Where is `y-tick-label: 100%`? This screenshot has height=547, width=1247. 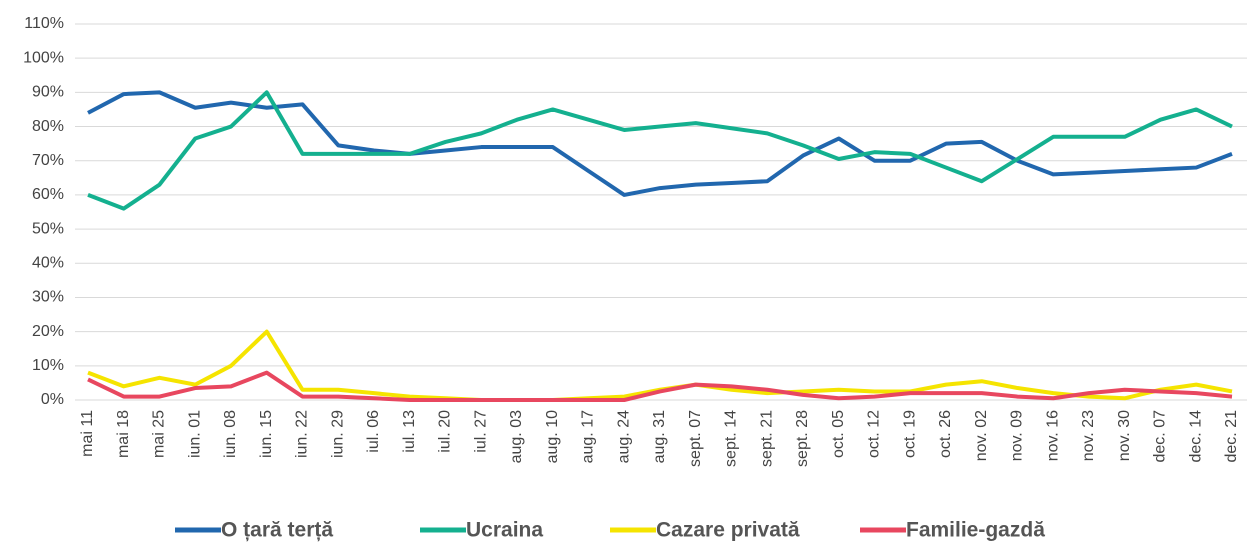 y-tick-label: 100% is located at coordinates (43, 57).